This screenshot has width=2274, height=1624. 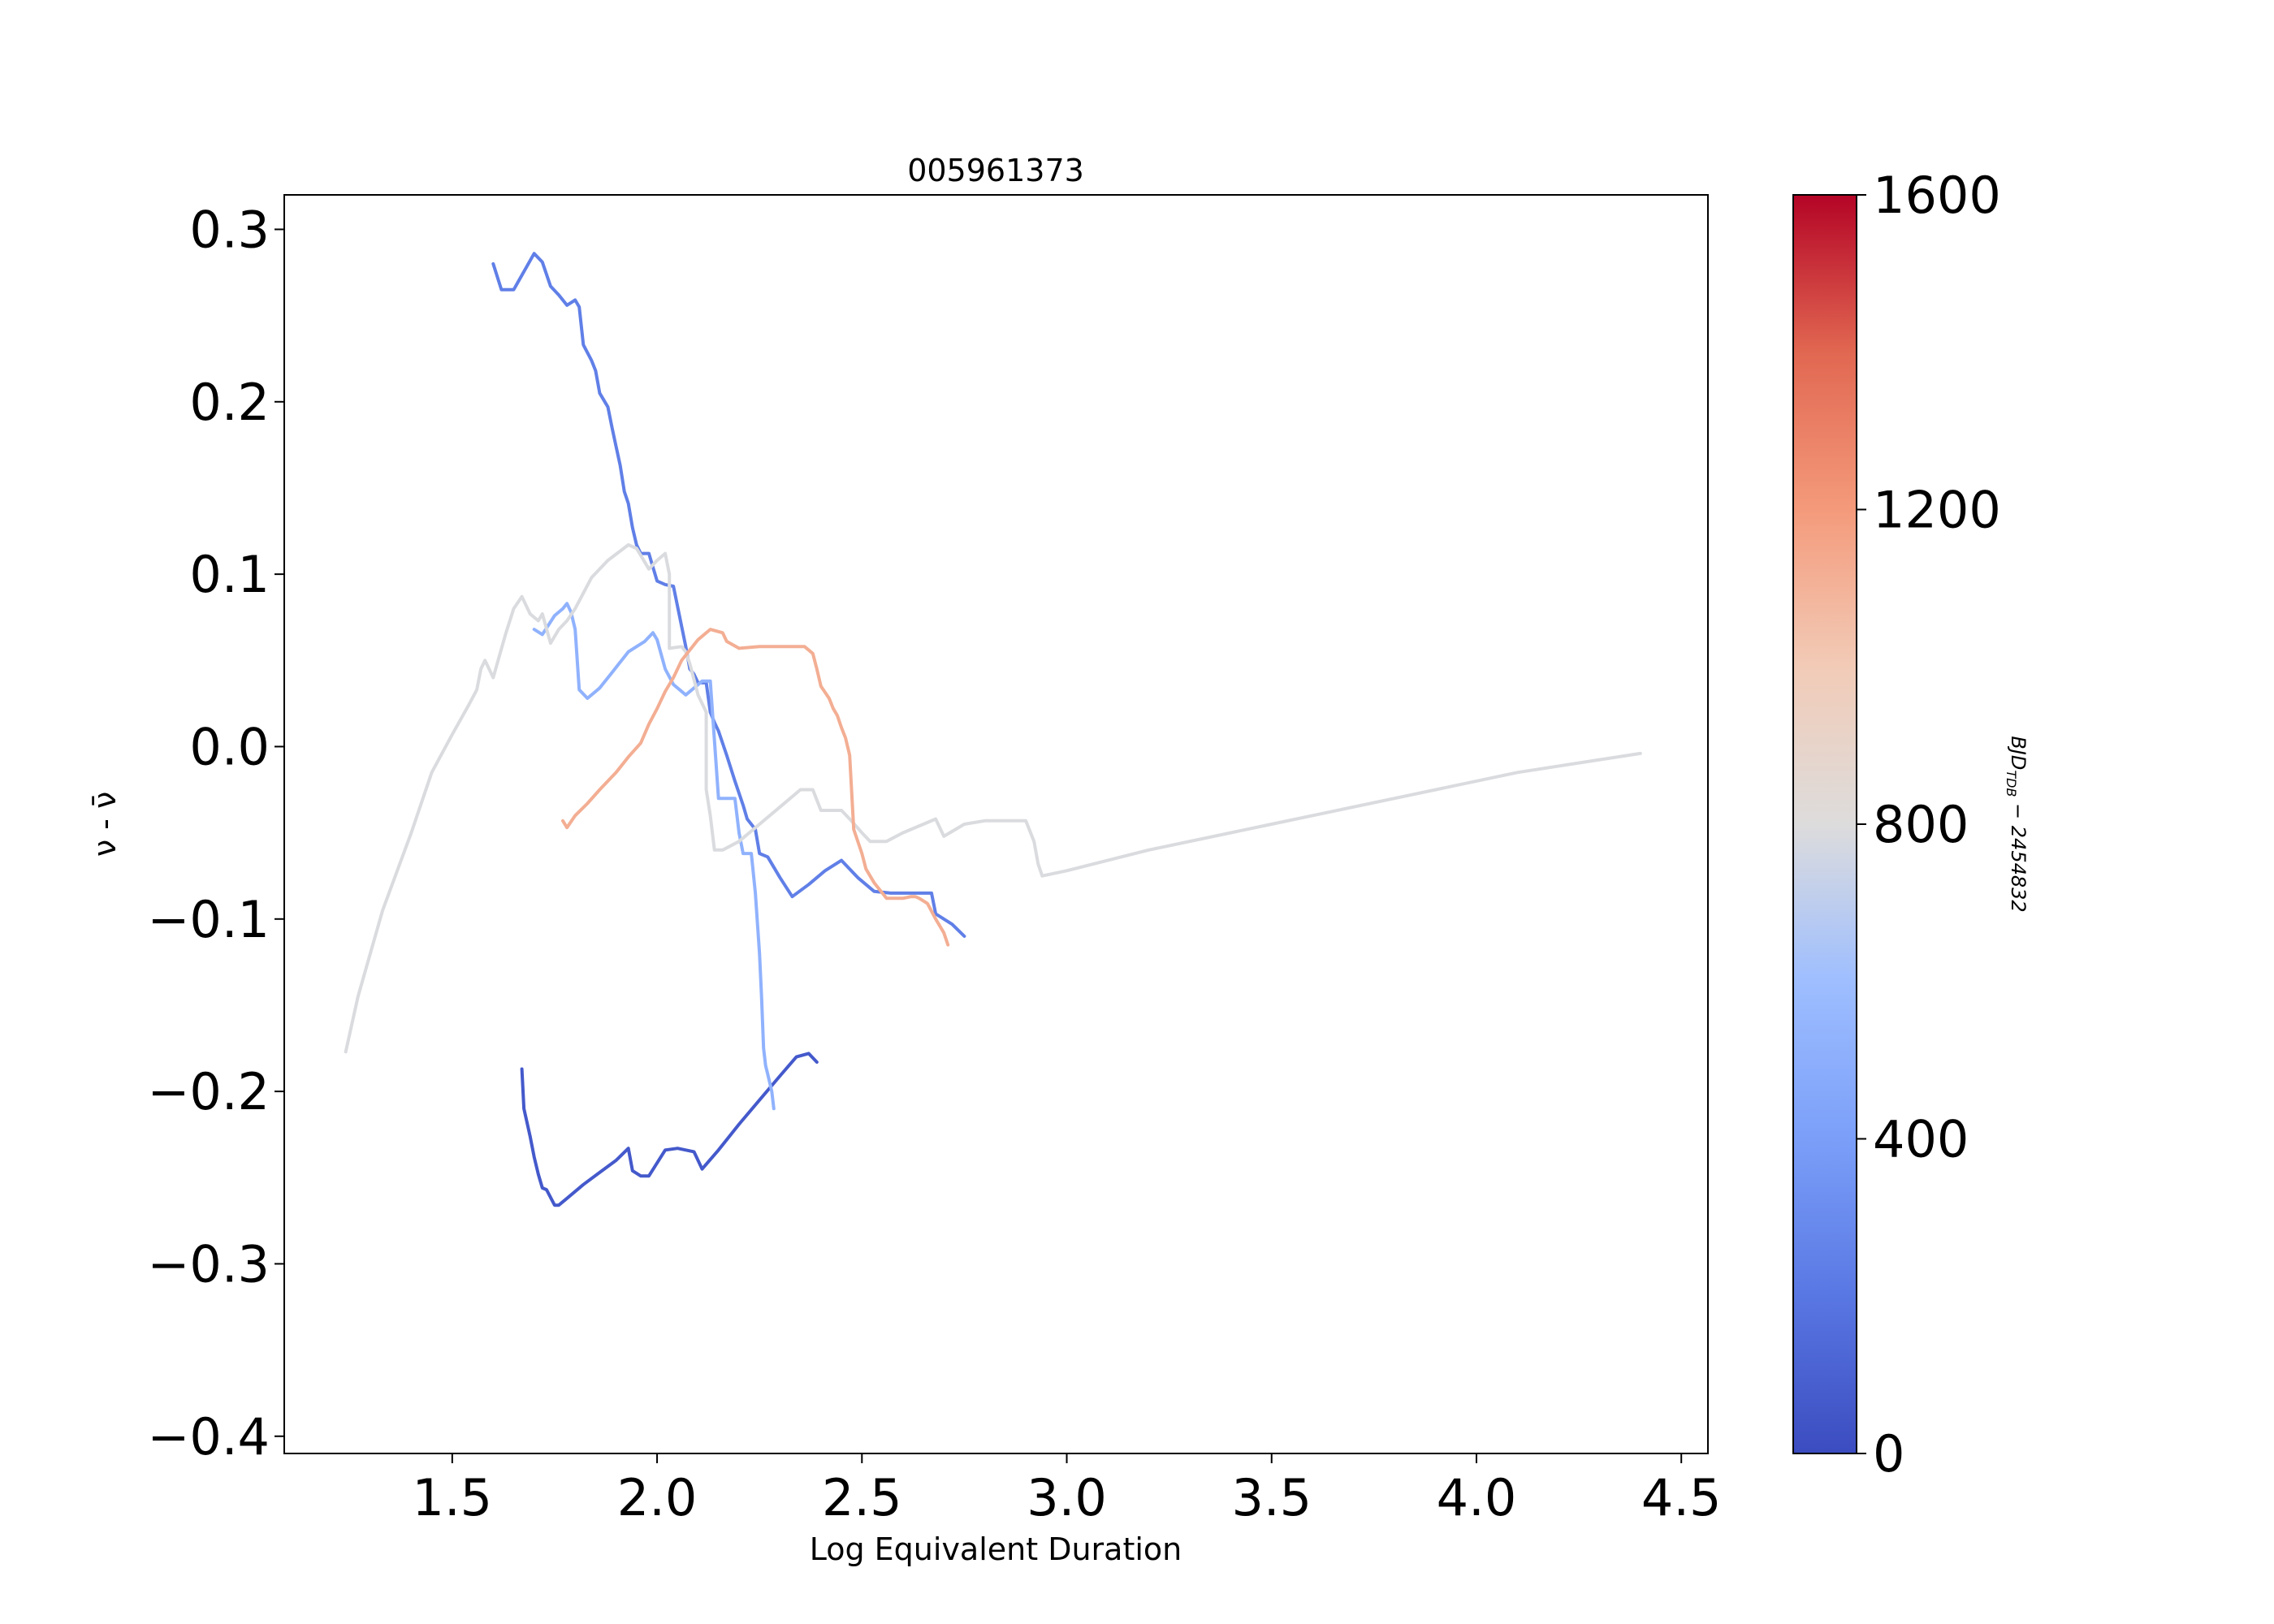 I want to click on x-tick-label: 1.5, so click(x=453, y=1497).